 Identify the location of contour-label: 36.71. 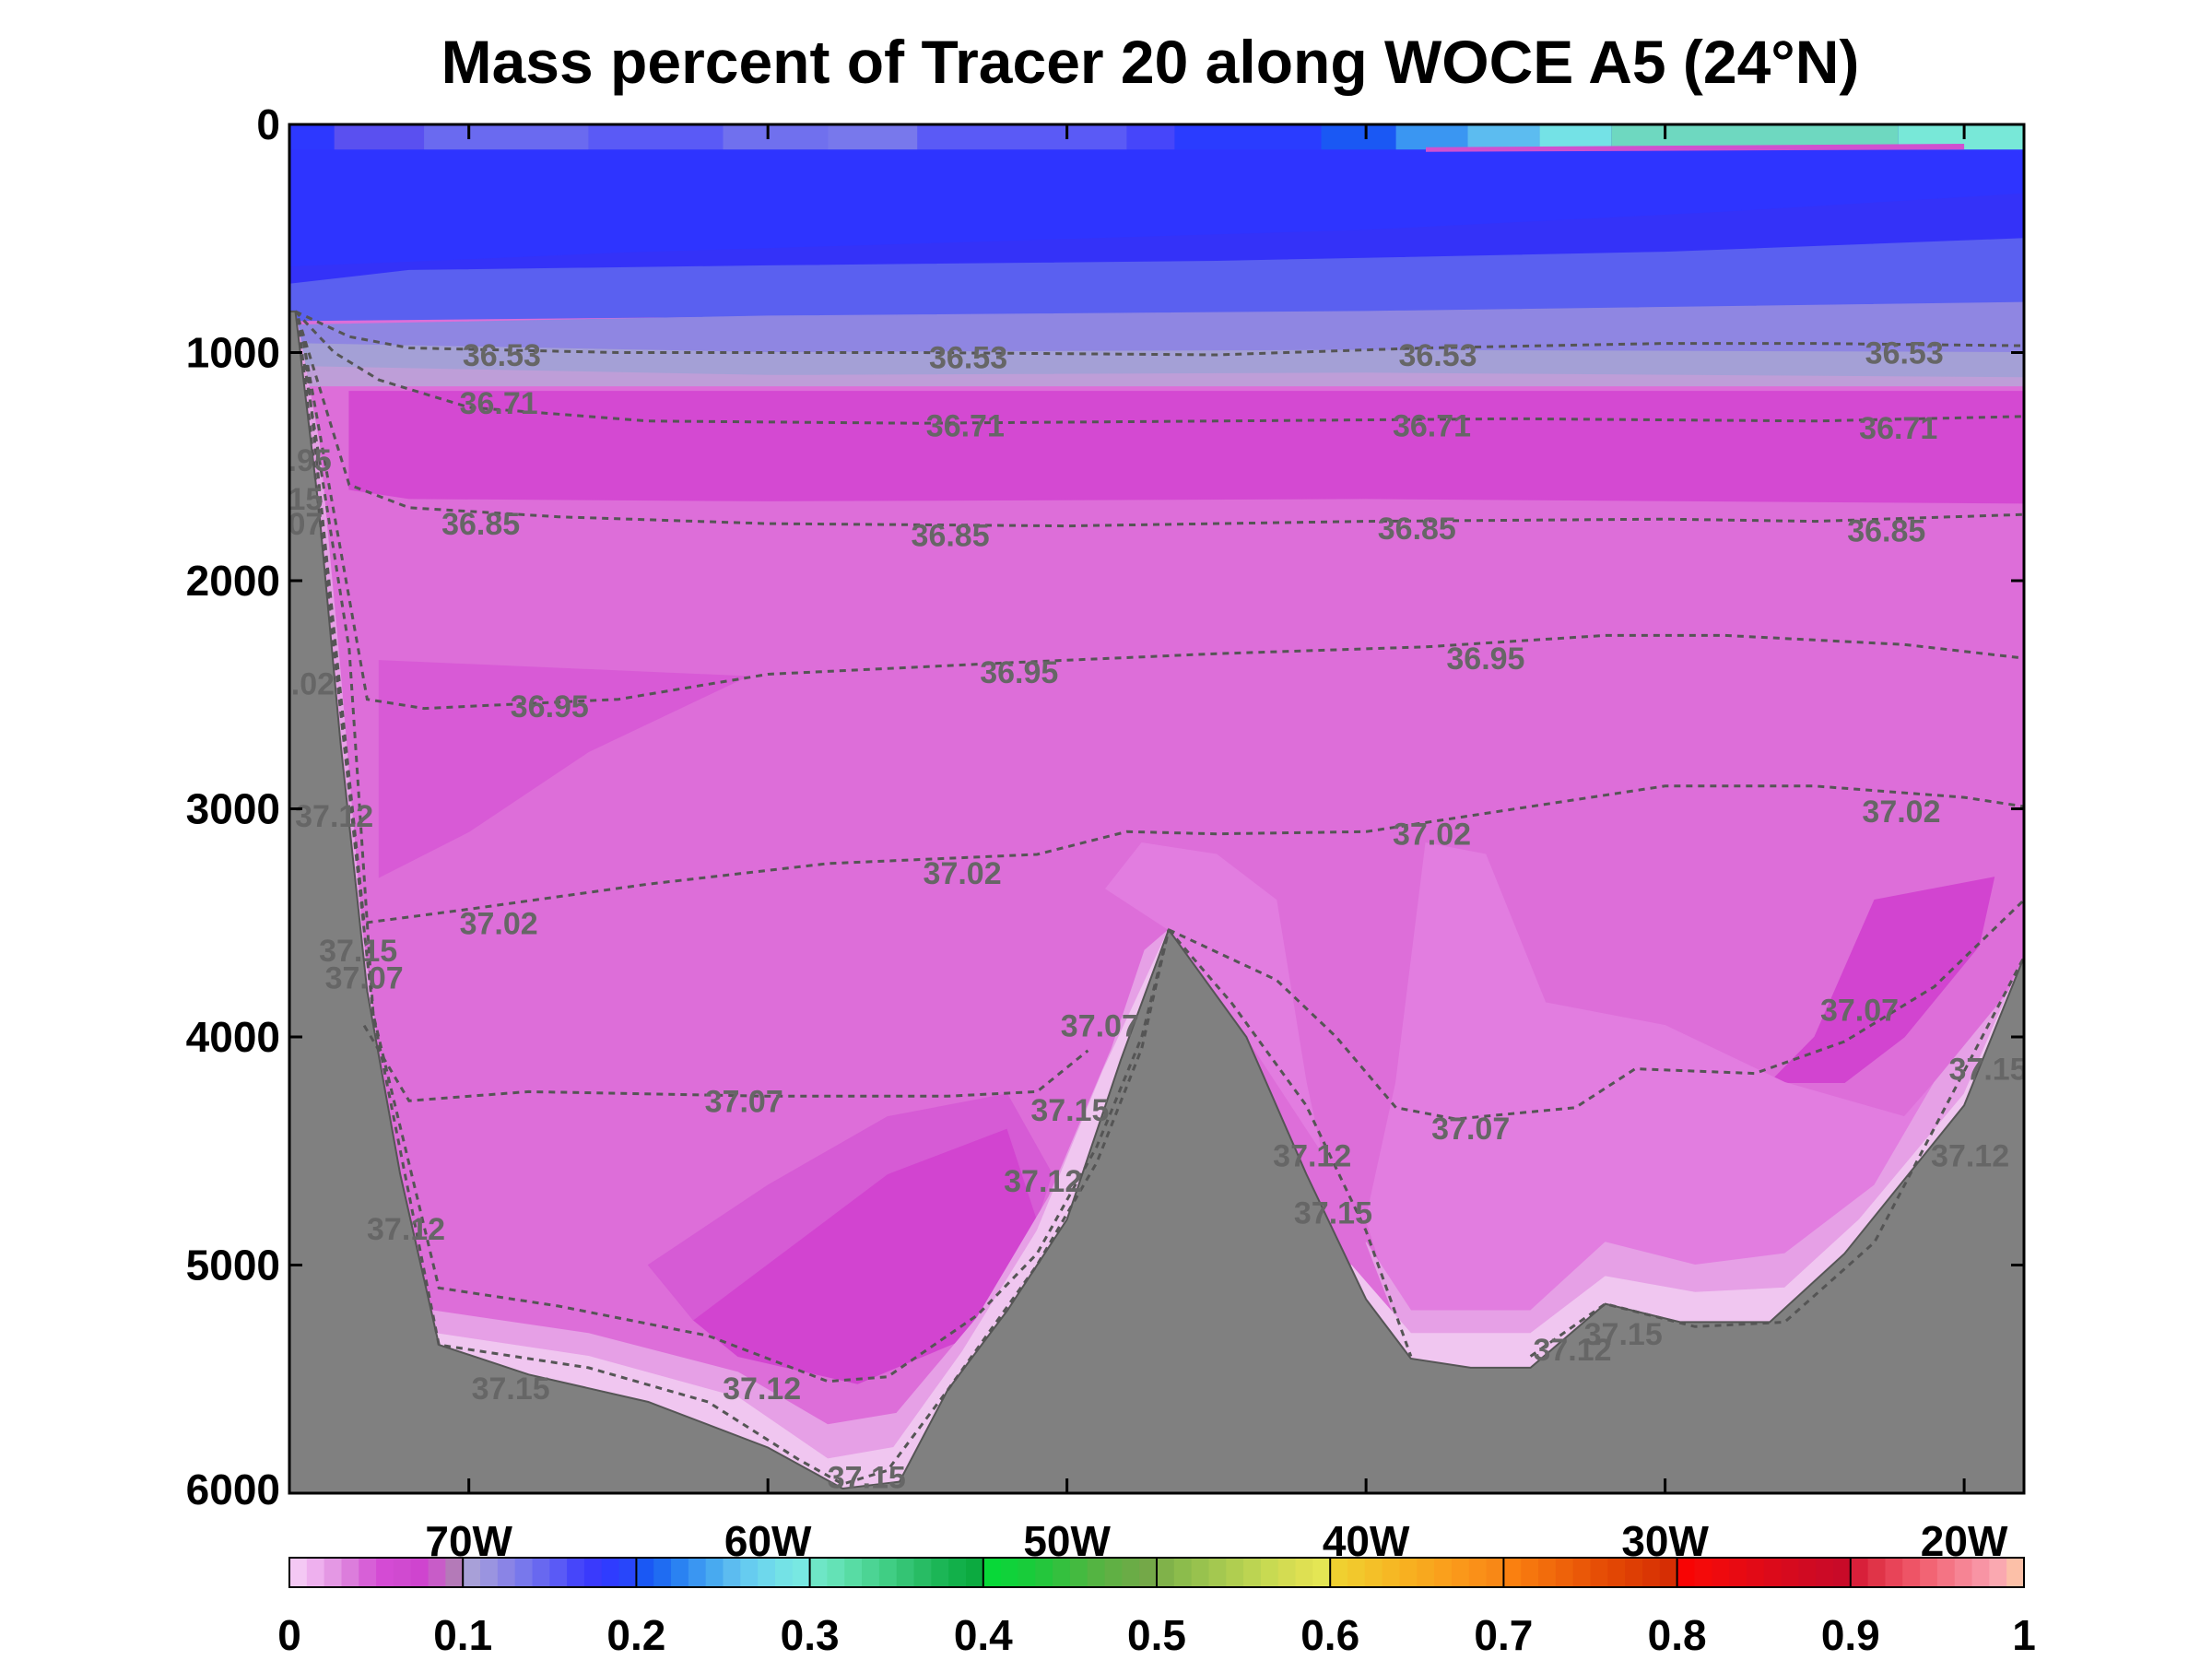
(1432, 426).